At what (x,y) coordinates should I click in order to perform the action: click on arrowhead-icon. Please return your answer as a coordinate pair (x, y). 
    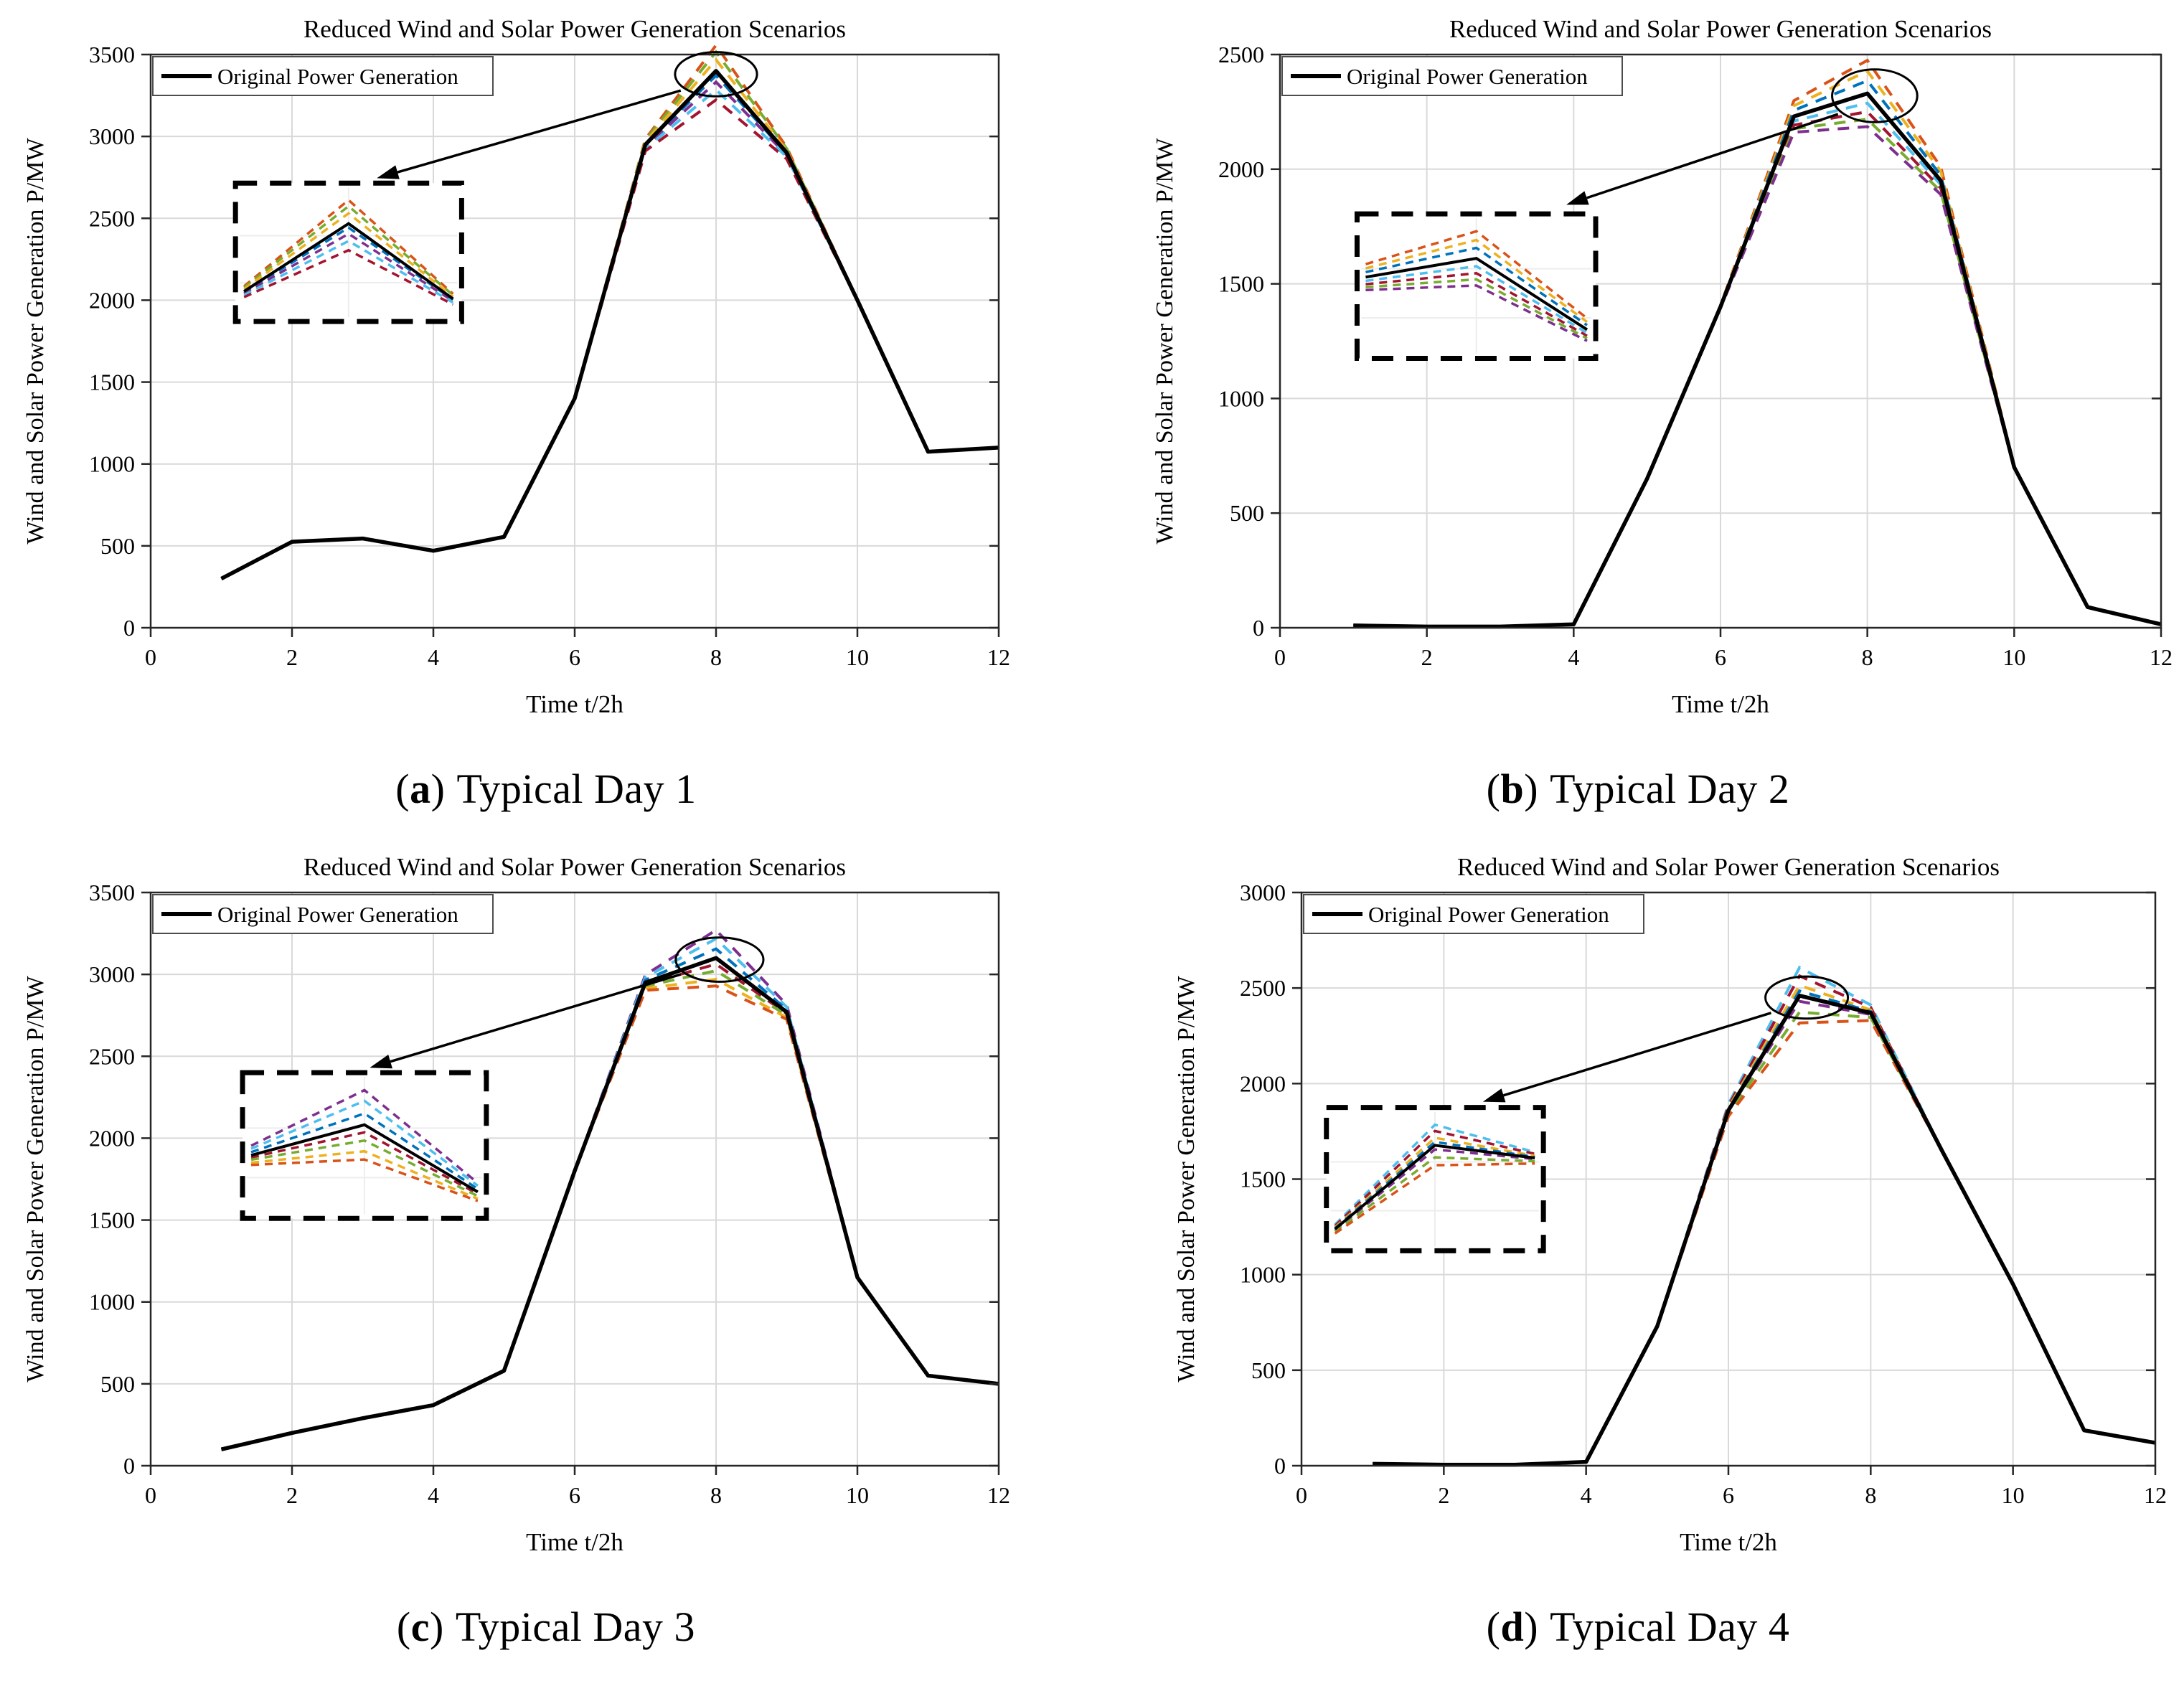
    Looking at the image, I should click on (1494, 1095).